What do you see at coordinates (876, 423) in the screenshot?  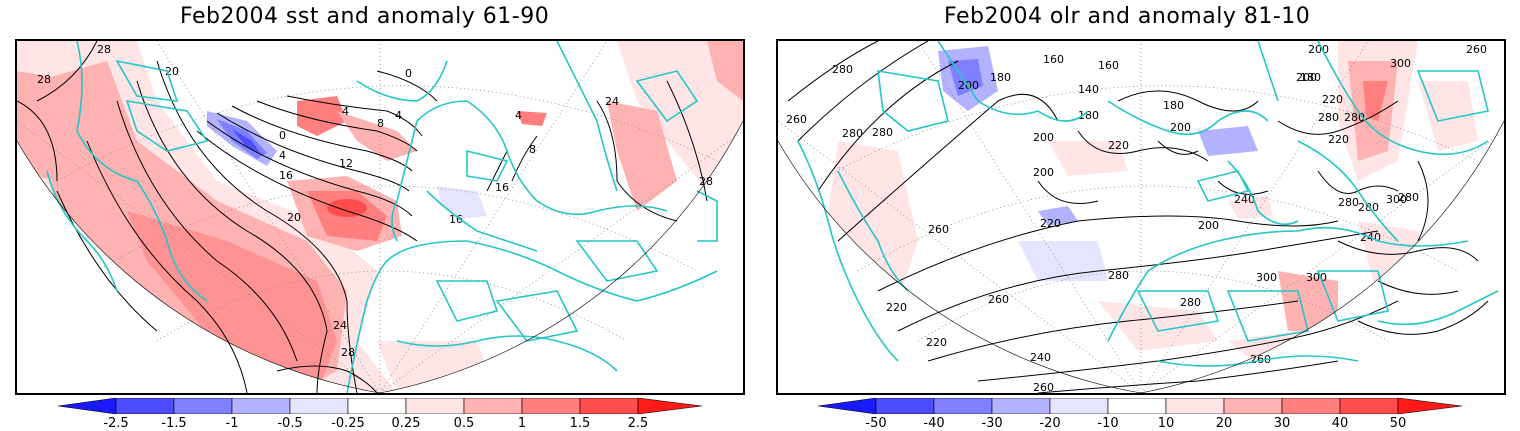 I see `olr-colorbar-label: -50` at bounding box center [876, 423].